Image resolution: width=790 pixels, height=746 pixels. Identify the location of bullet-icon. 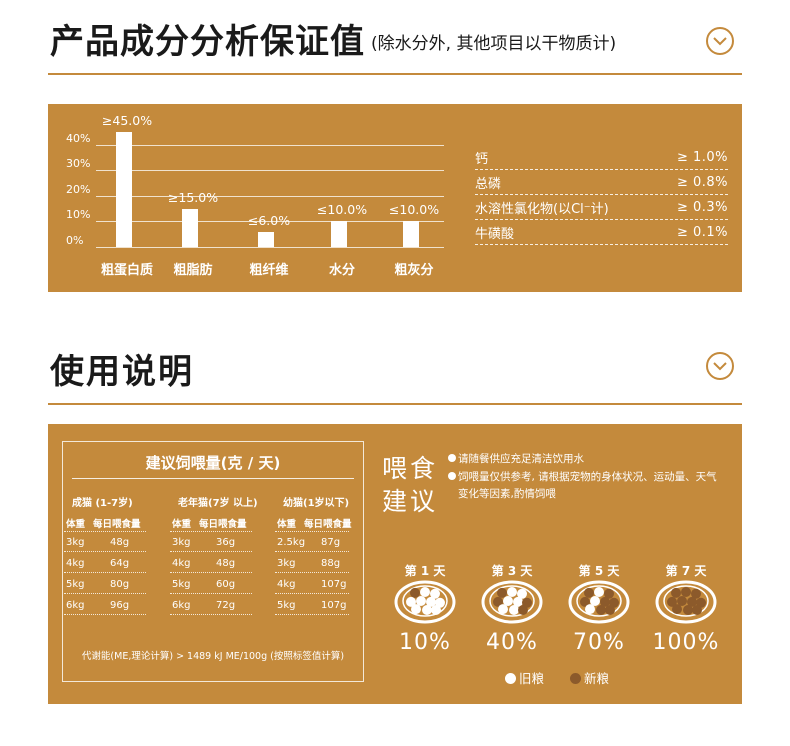
(452, 458).